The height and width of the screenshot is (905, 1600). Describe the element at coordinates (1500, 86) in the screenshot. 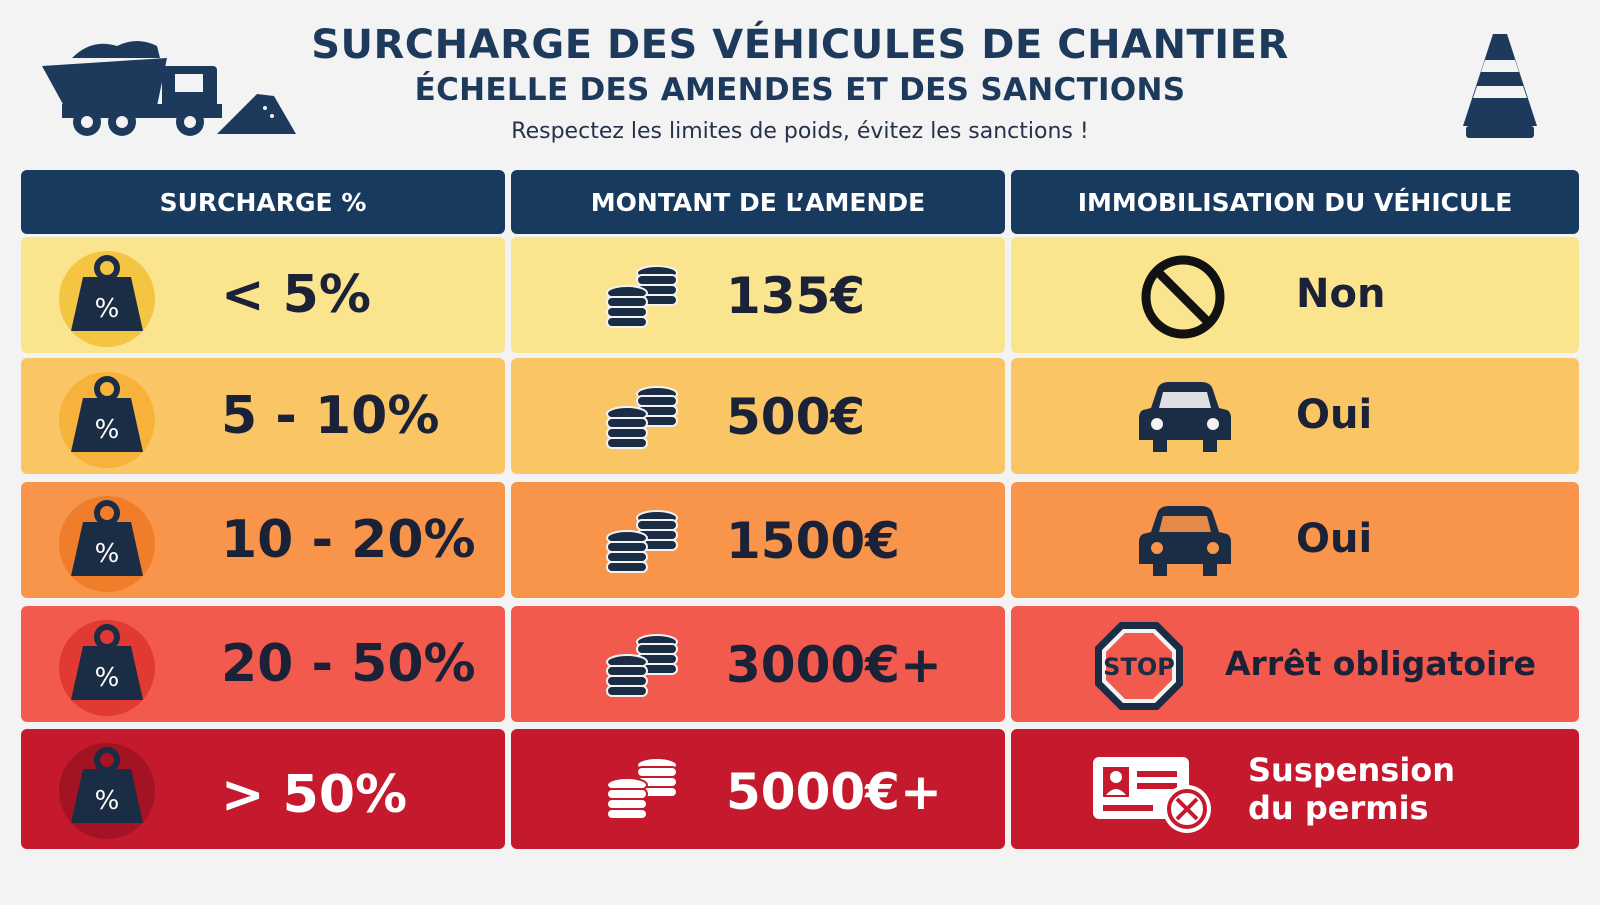

I see `traffic-cone-icon` at that location.